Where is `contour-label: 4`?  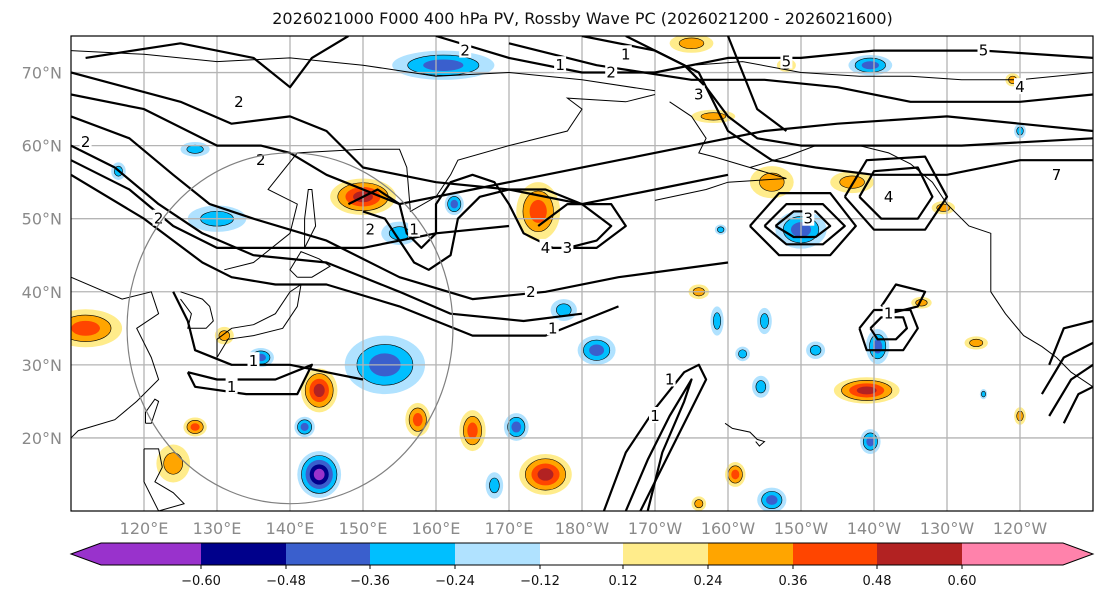
contour-label: 4 is located at coordinates (889, 197).